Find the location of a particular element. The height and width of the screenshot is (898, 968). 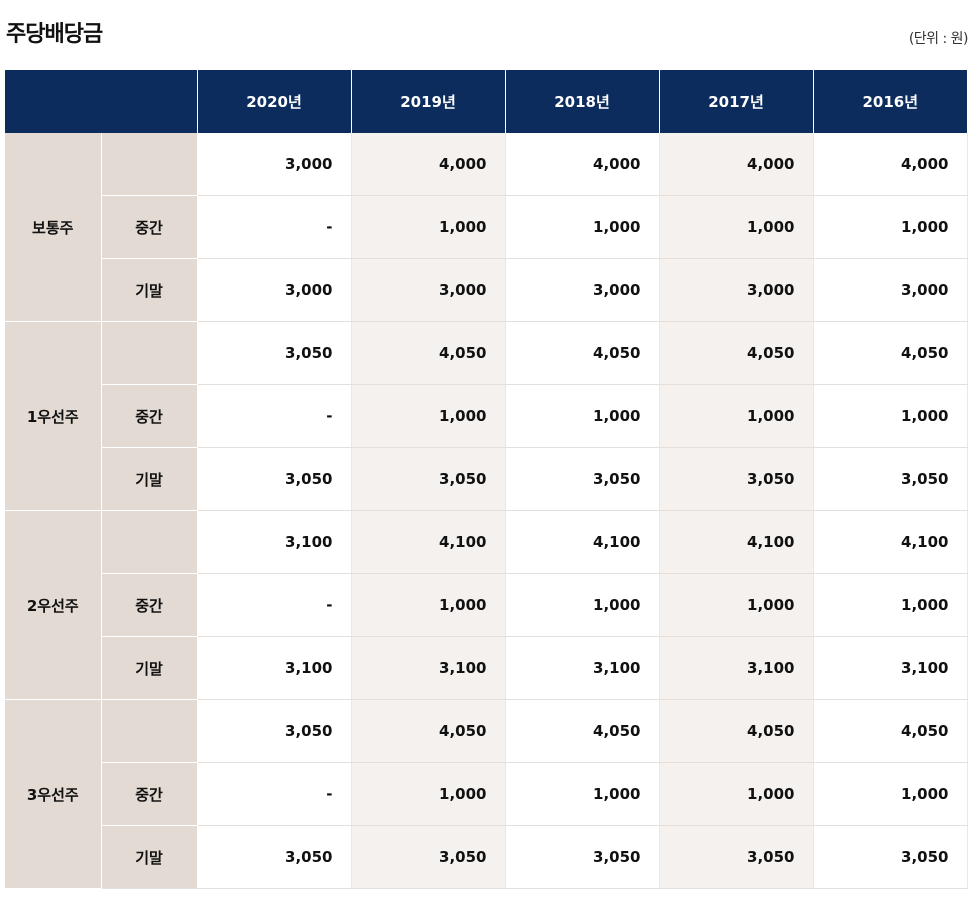

page-title: 주당배당금 is located at coordinates (54, 34).